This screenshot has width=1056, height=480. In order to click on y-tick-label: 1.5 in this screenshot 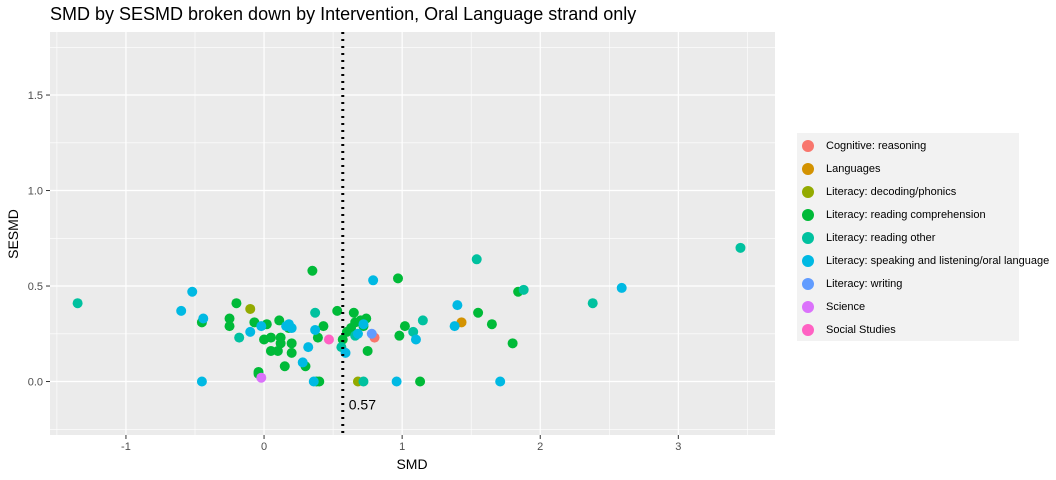, I will do `click(35, 96)`.